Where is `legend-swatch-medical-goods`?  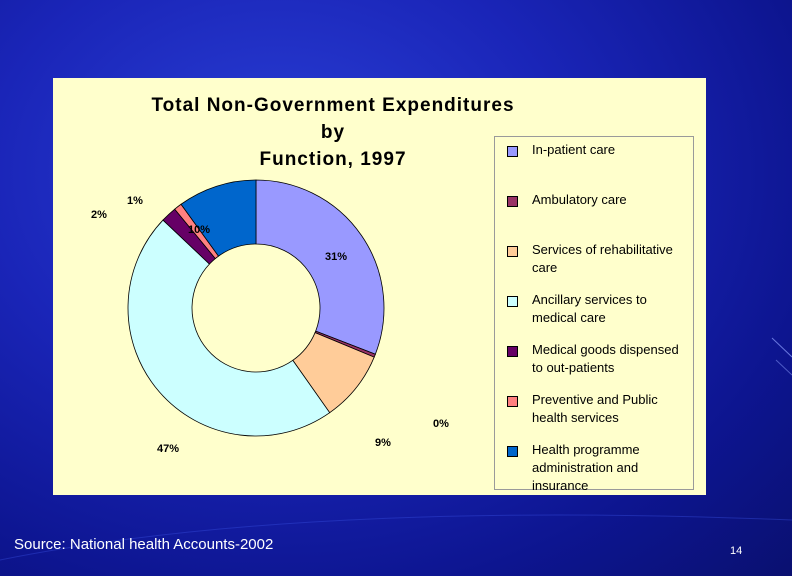 legend-swatch-medical-goods is located at coordinates (512, 351).